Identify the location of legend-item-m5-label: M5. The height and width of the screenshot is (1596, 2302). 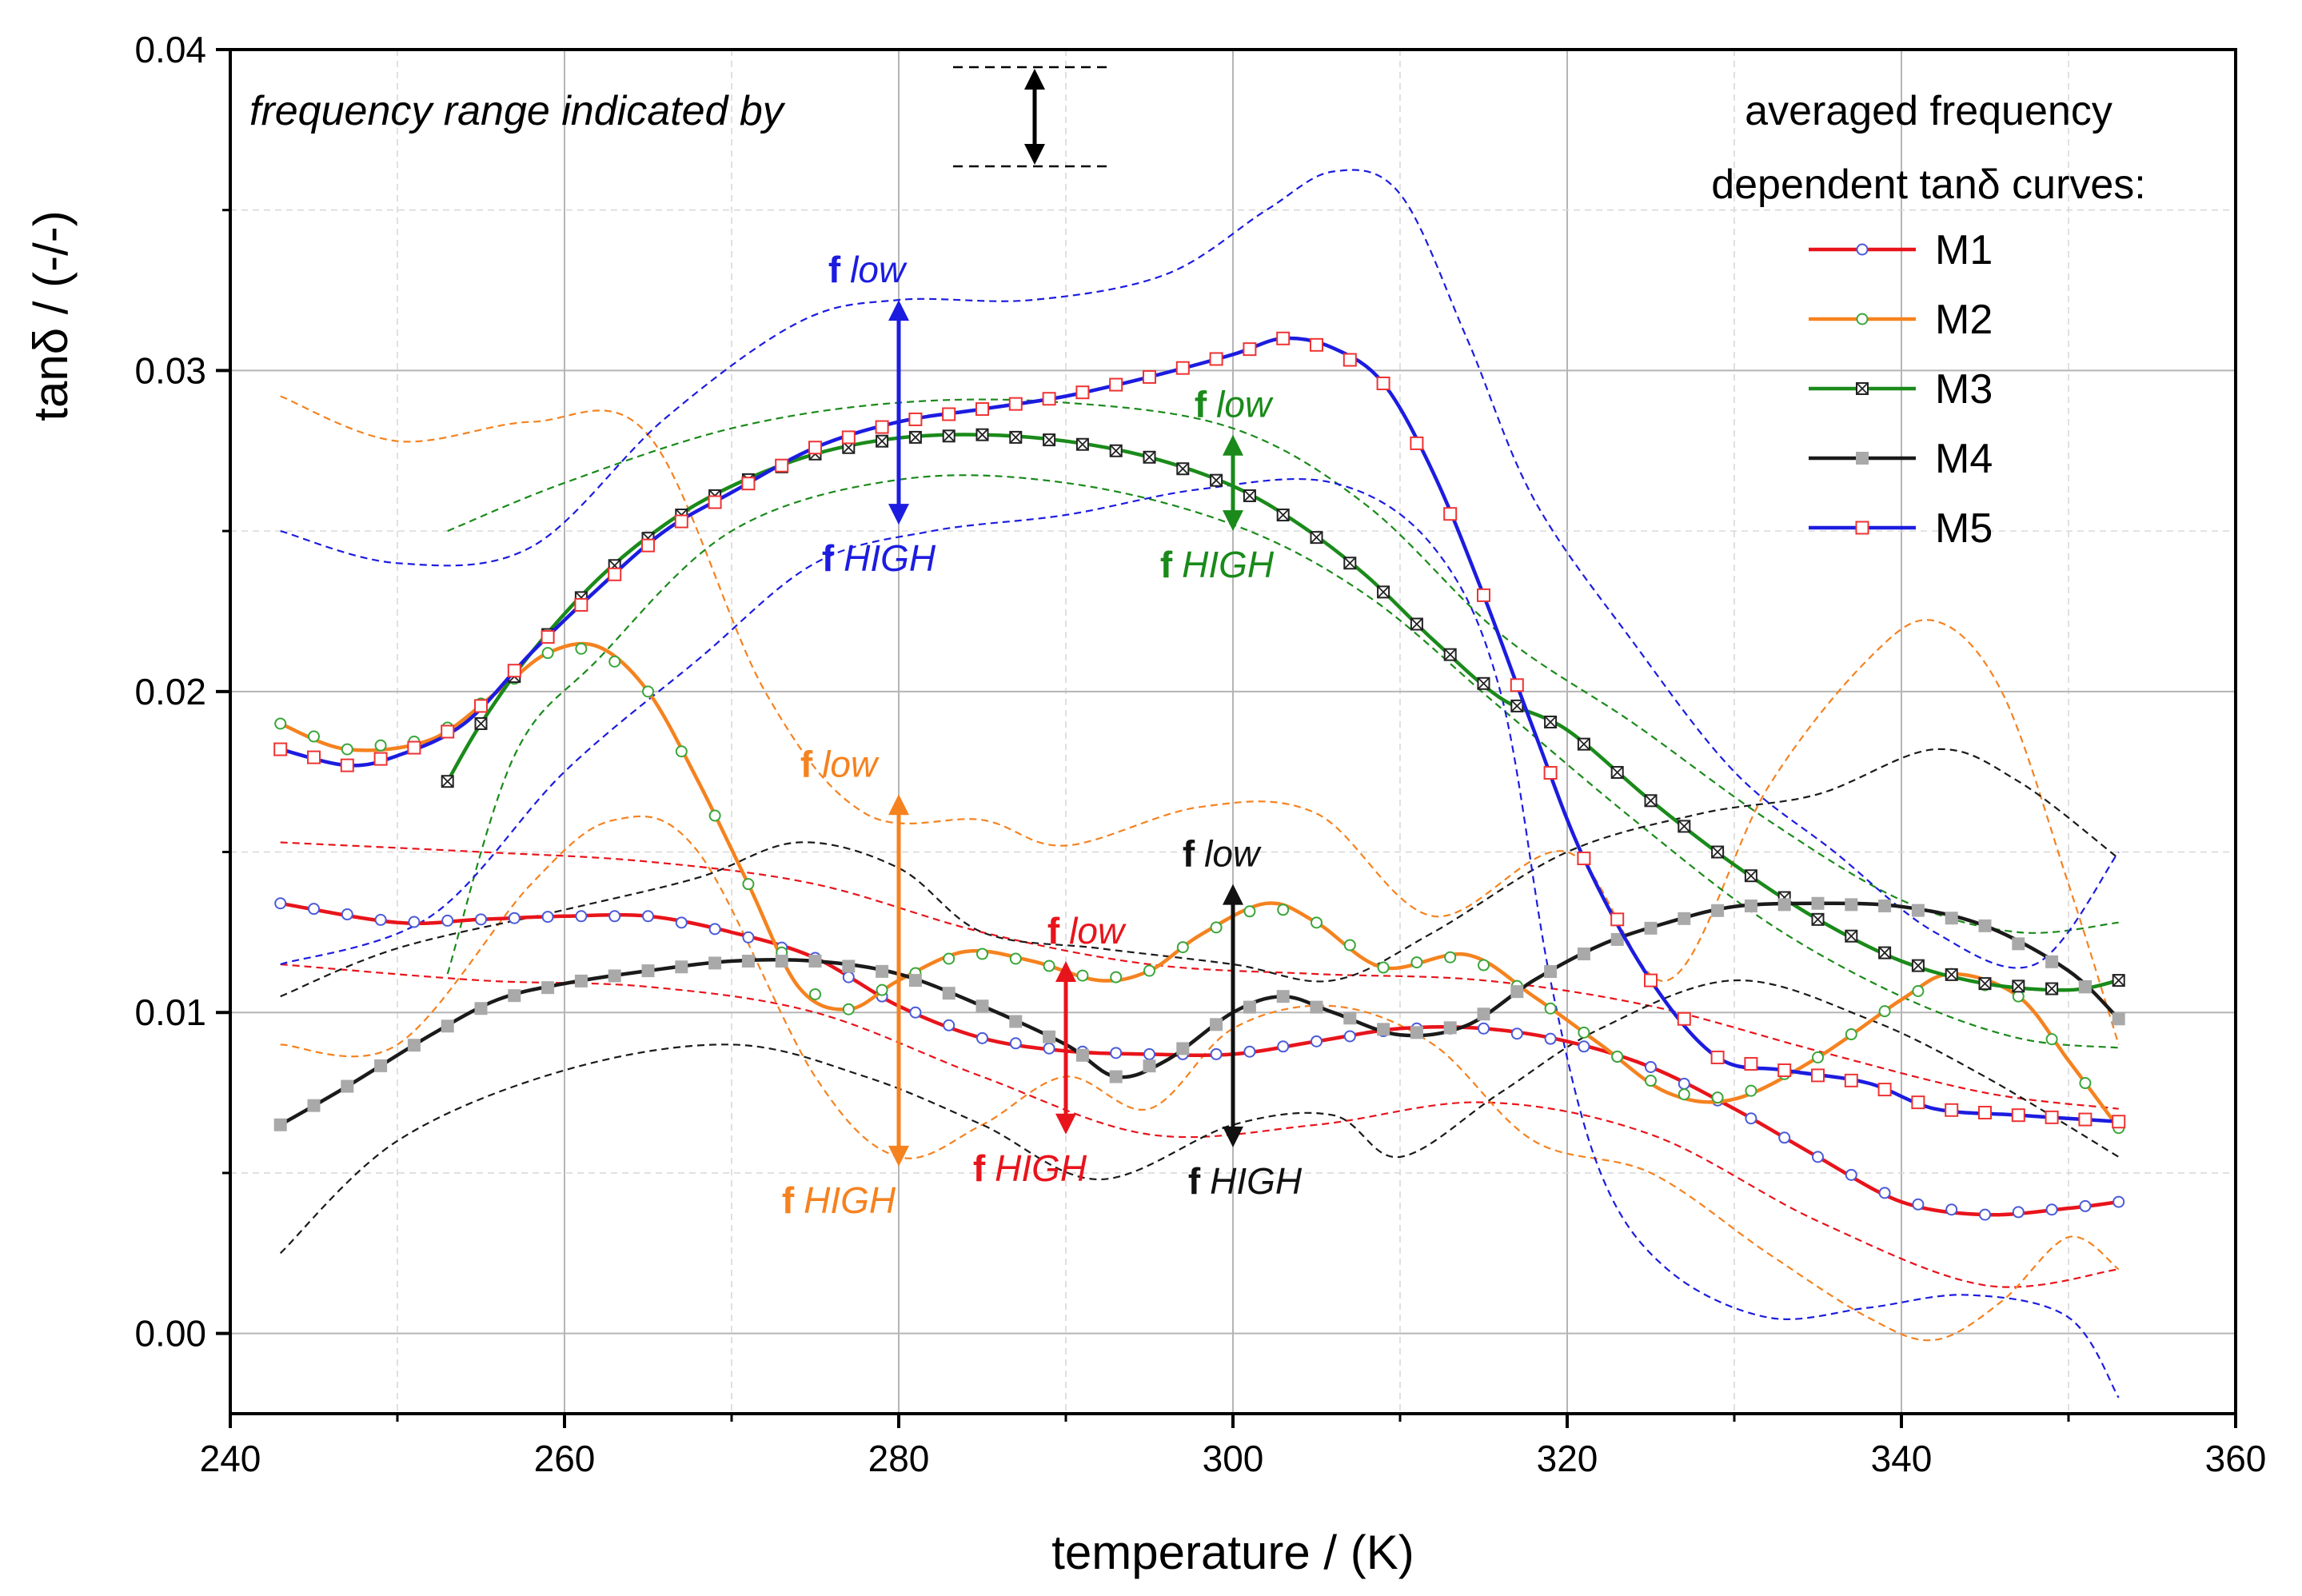
(1964, 528).